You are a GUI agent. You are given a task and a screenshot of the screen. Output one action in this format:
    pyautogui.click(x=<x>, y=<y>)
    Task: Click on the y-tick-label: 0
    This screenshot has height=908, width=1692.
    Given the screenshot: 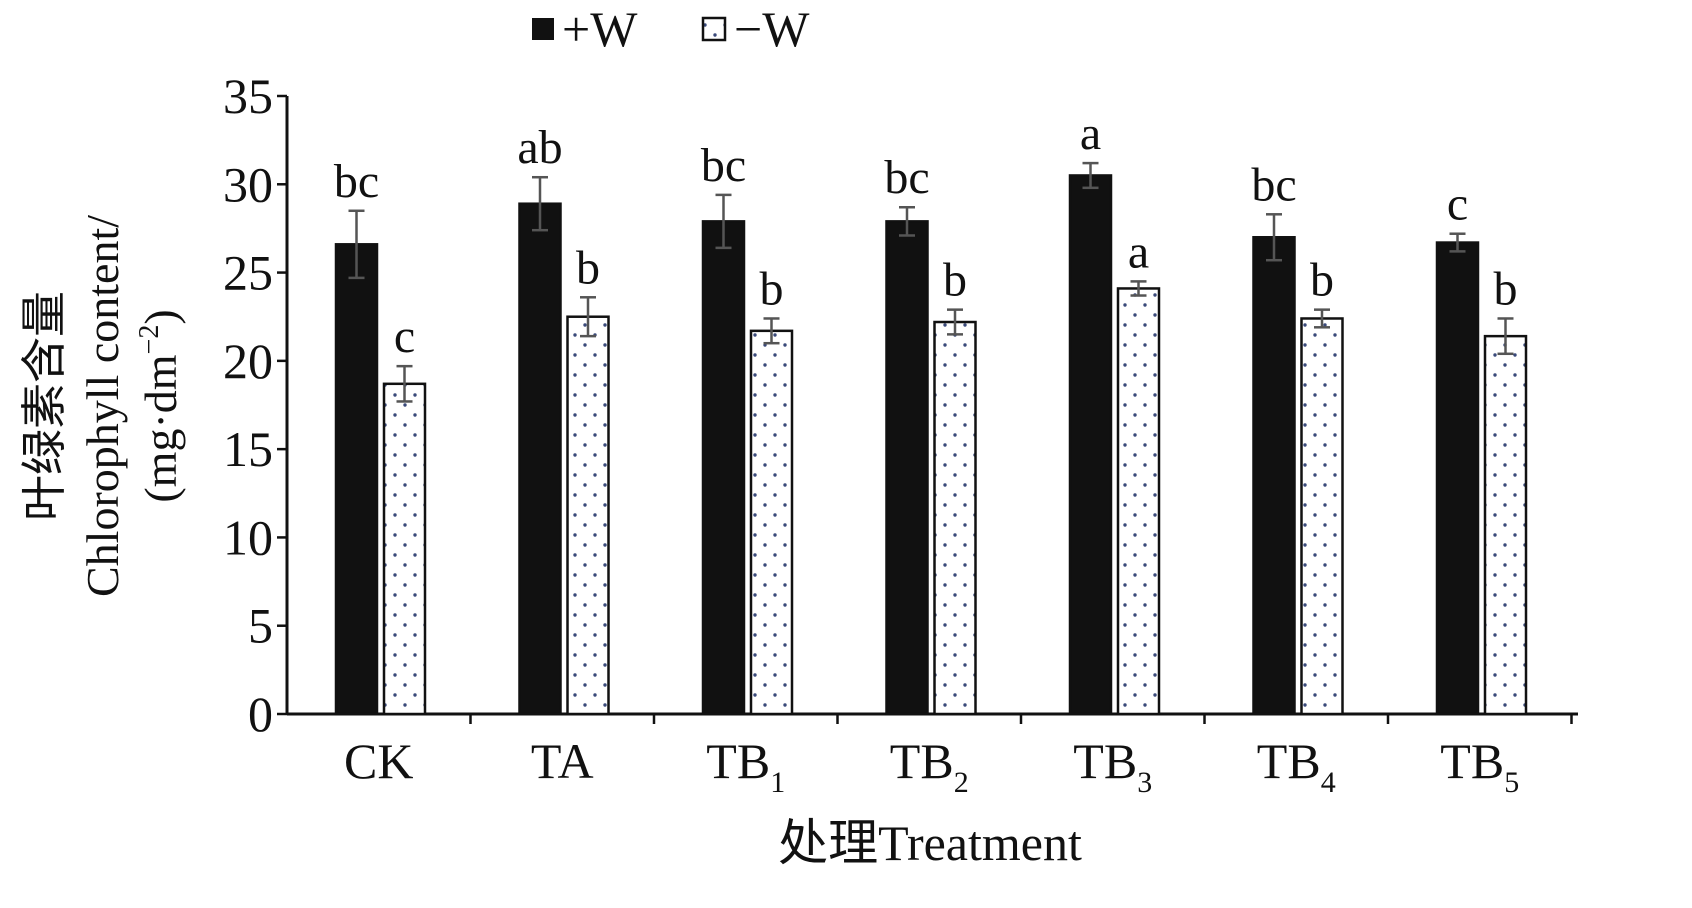 What is the action you would take?
    pyautogui.click(x=260, y=714)
    